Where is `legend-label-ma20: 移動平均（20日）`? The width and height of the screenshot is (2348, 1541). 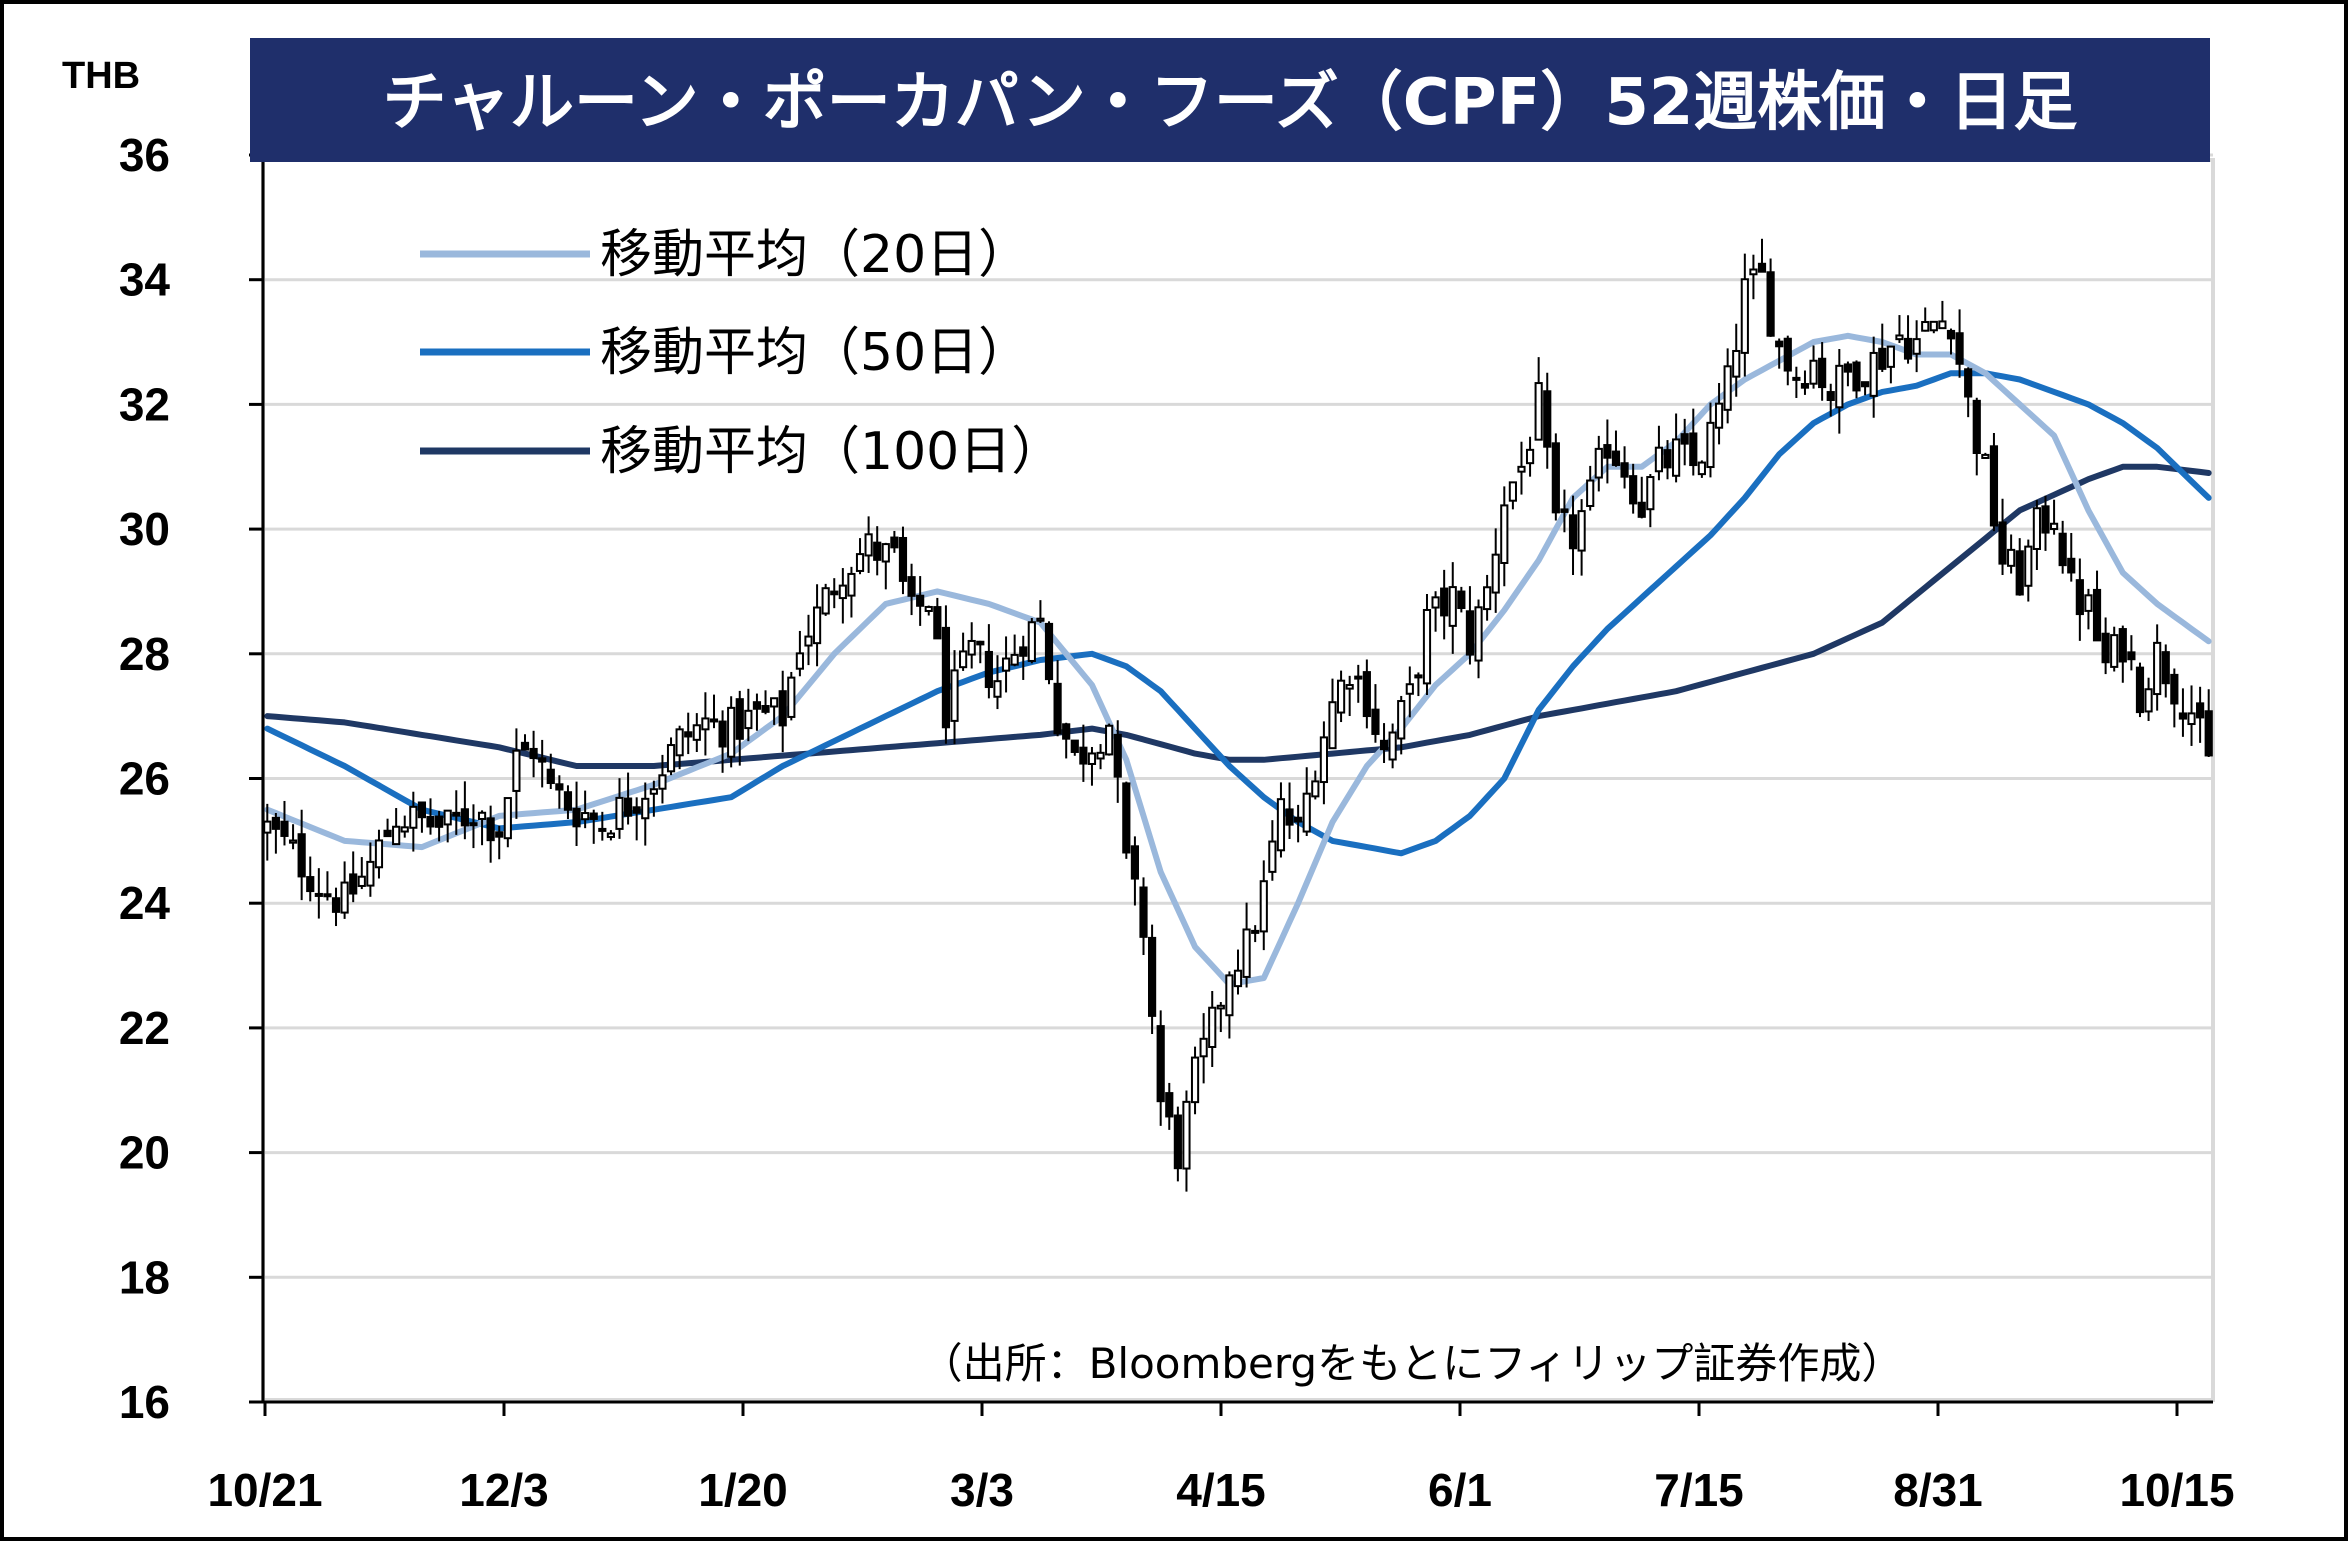
legend-label-ma20: 移動平均（20日） is located at coordinates (815, 255).